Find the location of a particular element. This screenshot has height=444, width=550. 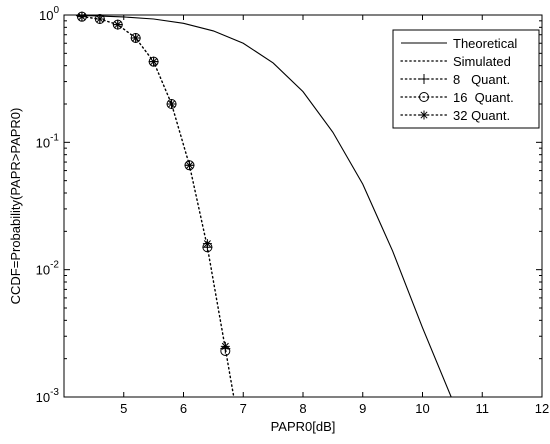

legend-entry-label: 8 Quant. is located at coordinates (481, 79).